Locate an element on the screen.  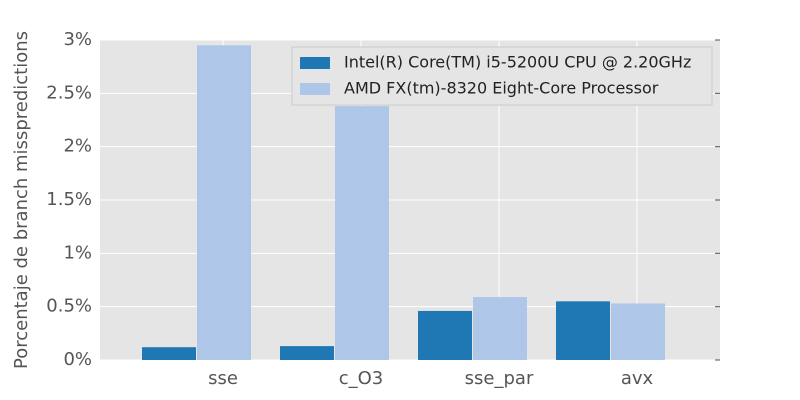
x-tick-label: c_O3 is located at coordinates (361, 378).